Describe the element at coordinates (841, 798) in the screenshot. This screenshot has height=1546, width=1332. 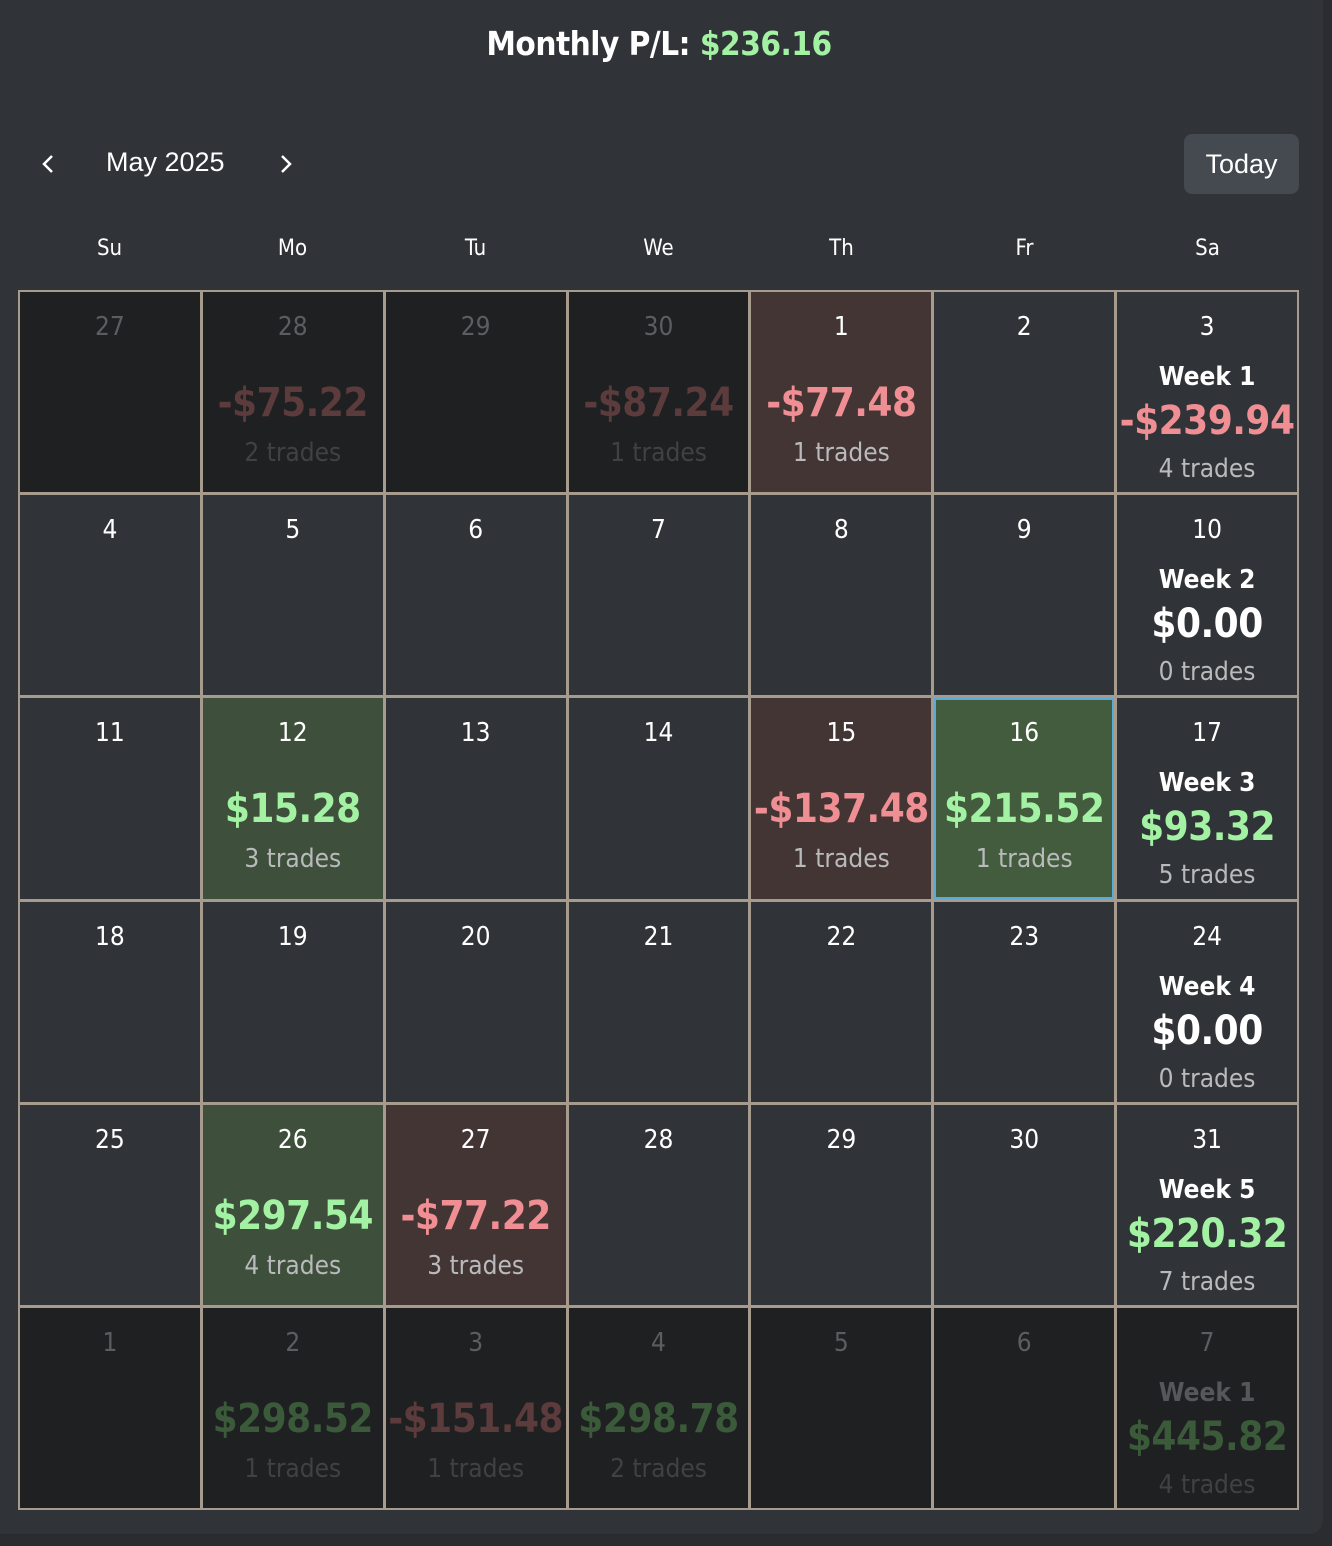
I see `calendar-day-cell: 15 -$137.48 1 trades` at that location.